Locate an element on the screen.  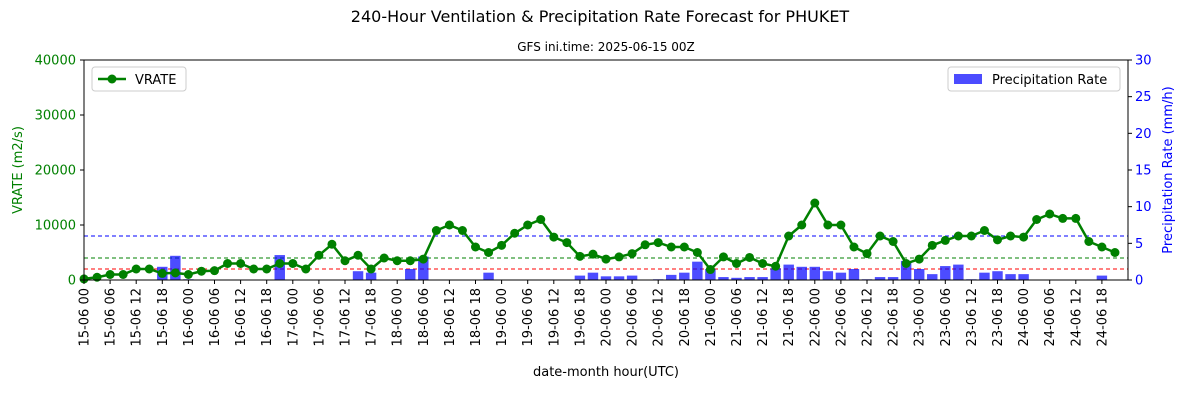
y-axis-right: 0 5 10 15 20 25 30 is located at coordinates (1140, 171).